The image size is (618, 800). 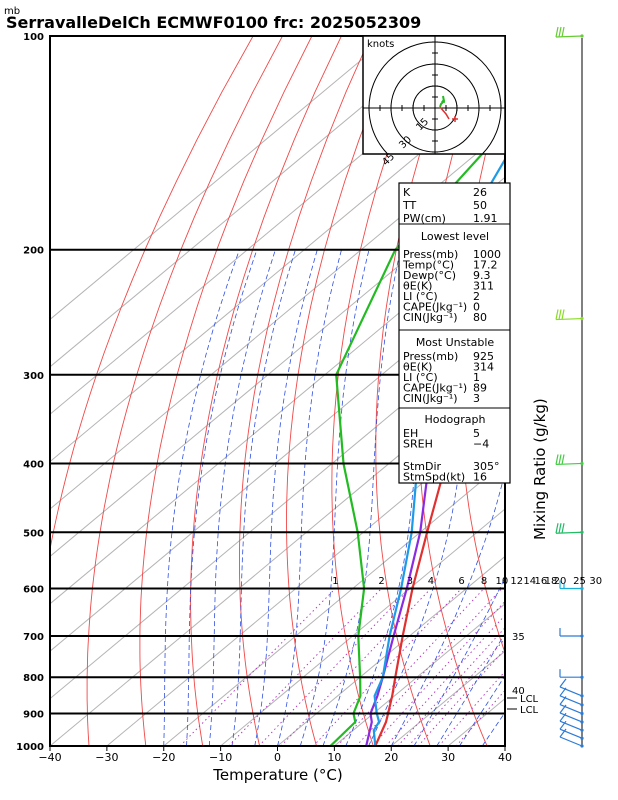 What do you see at coordinates (486, 466) in the screenshot?
I see `stat-value: 305°` at bounding box center [486, 466].